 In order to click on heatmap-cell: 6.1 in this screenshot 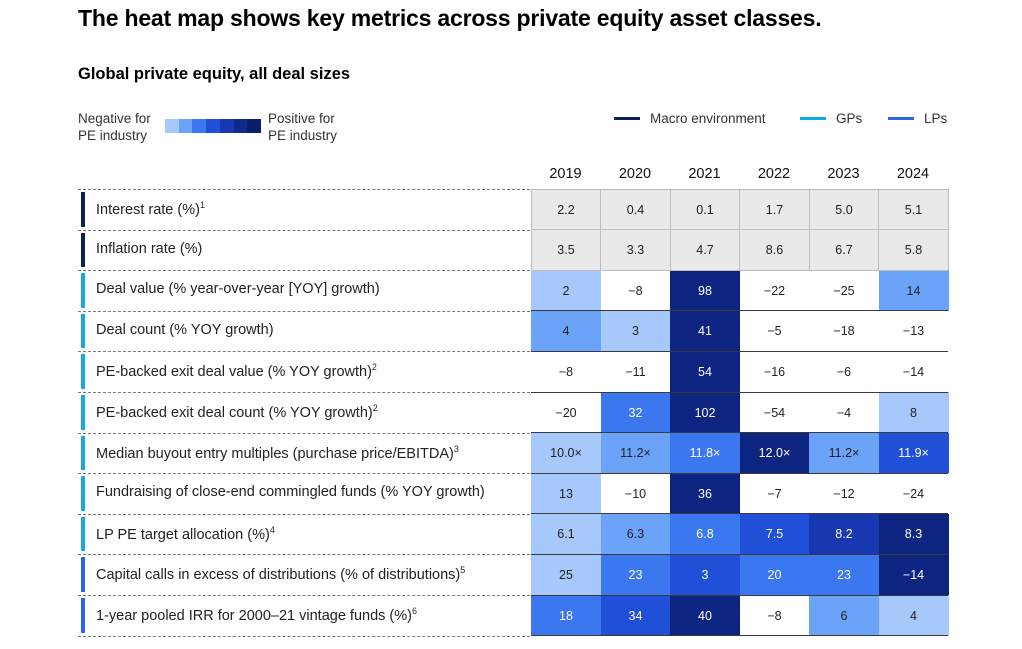, I will do `click(566, 534)`.